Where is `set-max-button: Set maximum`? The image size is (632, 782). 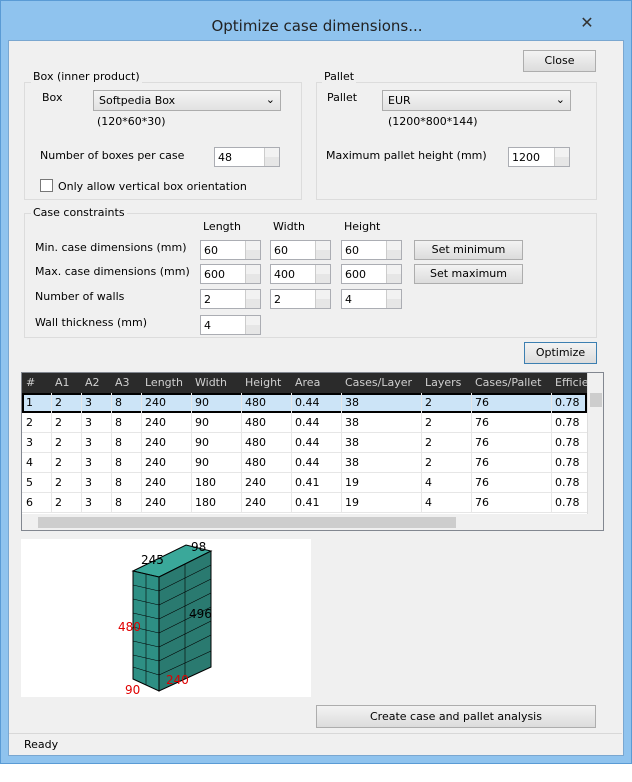 set-max-button: Set maximum is located at coordinates (468, 274).